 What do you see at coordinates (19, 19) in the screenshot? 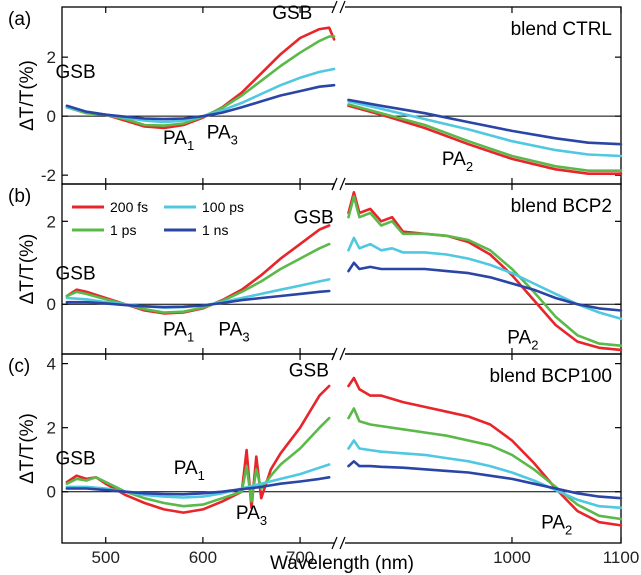
I see `panel-label: (a)` at bounding box center [19, 19].